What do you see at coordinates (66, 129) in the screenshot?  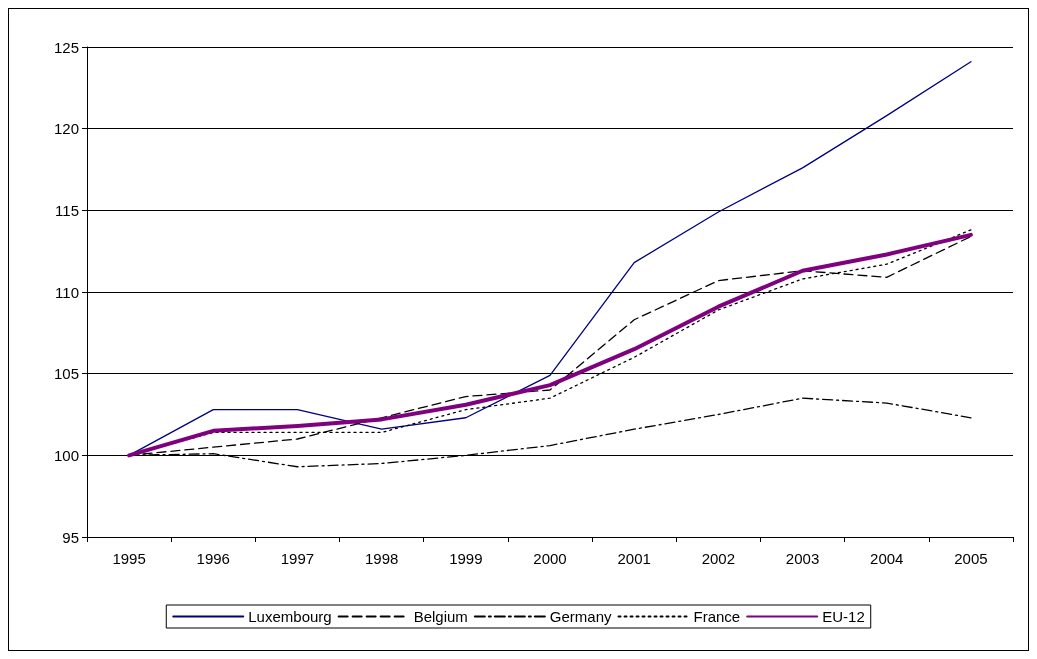 I see `y-tick-label: 120` at bounding box center [66, 129].